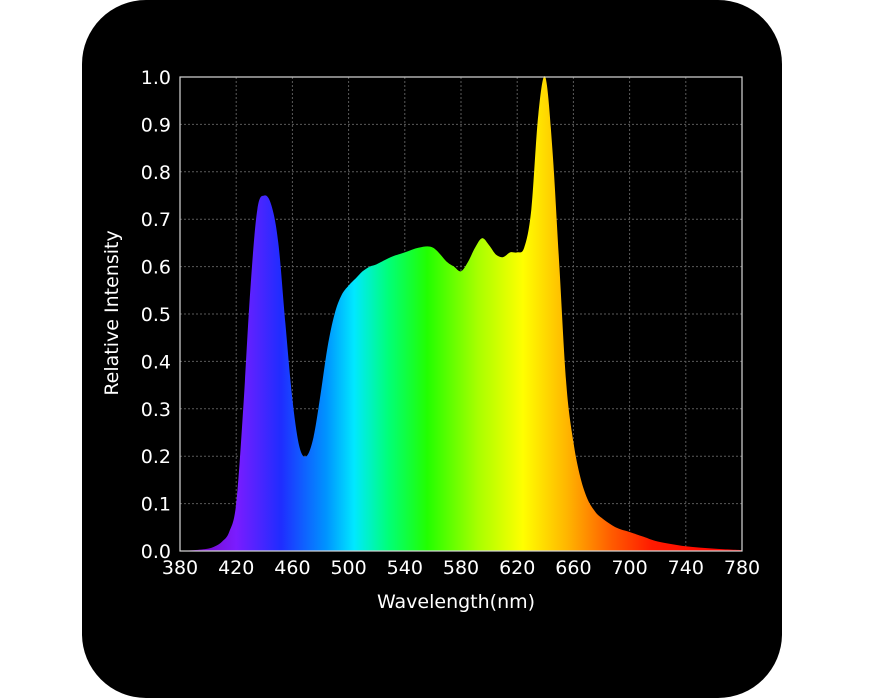 The height and width of the screenshot is (700, 870). I want to click on x-tick-labels: 380 420 460 500 540 580 620 660 700 740 780, so click(461, 568).